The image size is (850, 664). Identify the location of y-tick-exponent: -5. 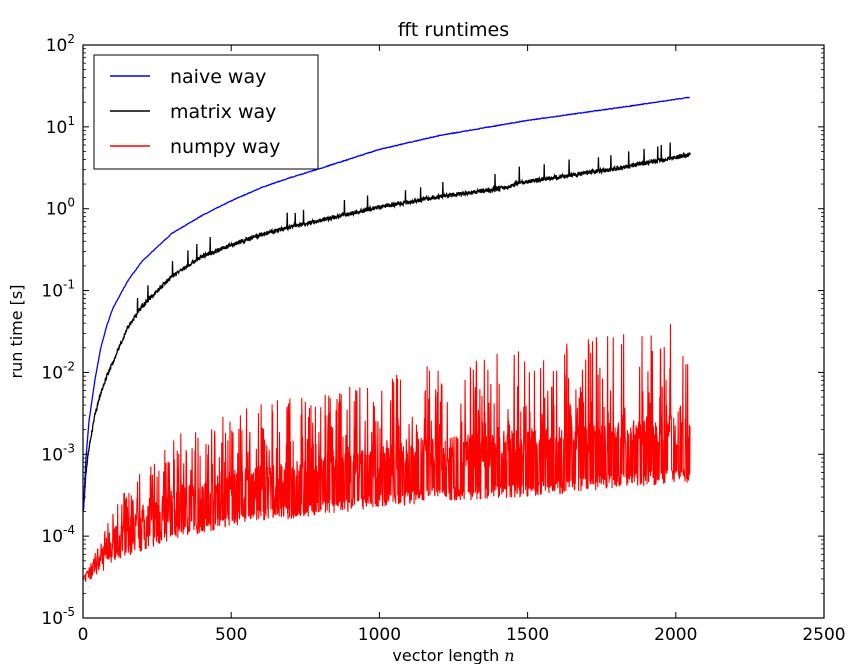
(69, 612).